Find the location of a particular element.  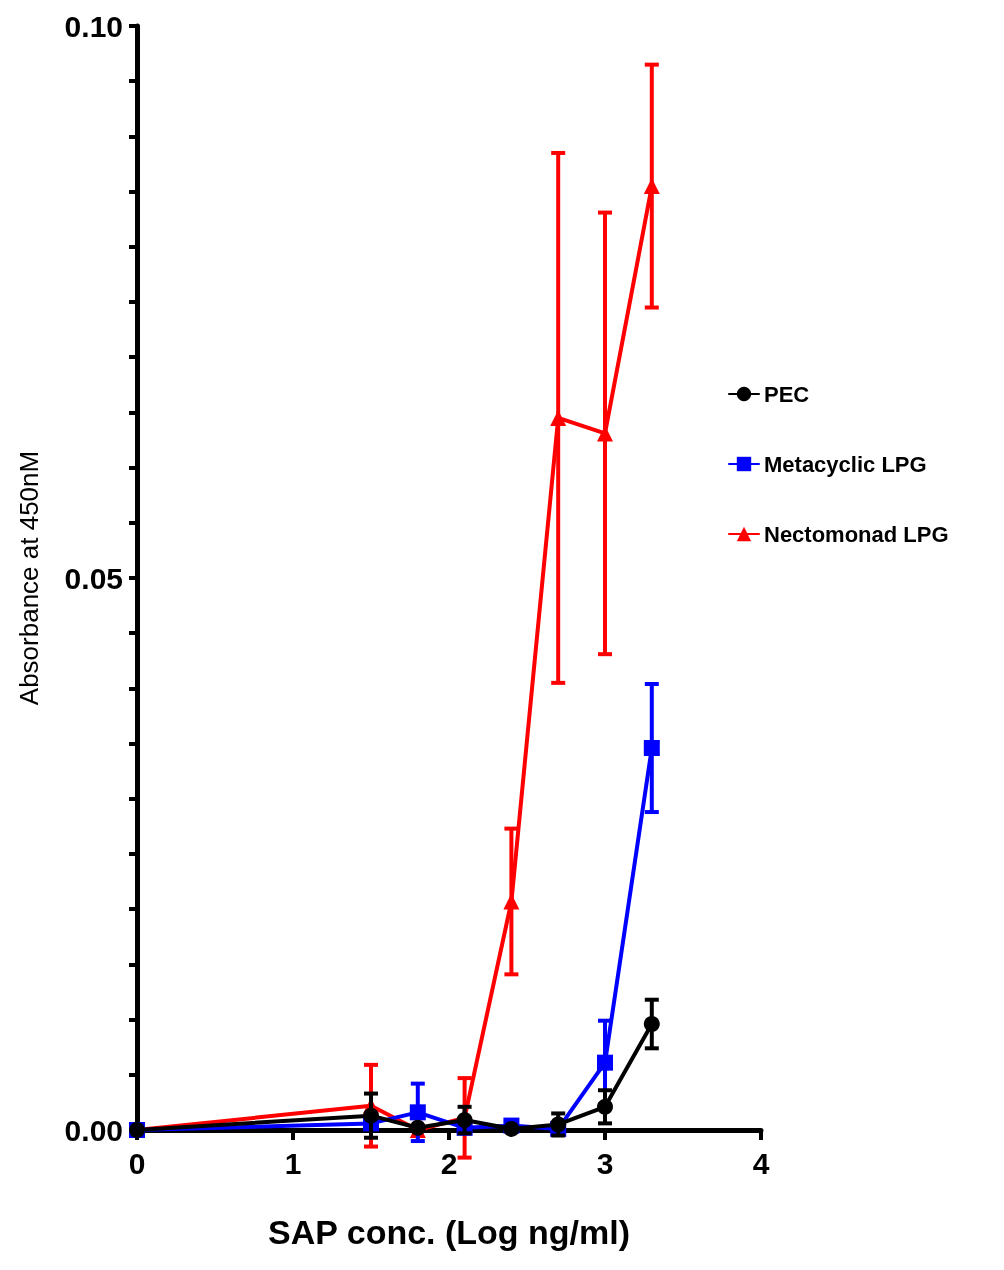

legend-label: PEC is located at coordinates (787, 394).